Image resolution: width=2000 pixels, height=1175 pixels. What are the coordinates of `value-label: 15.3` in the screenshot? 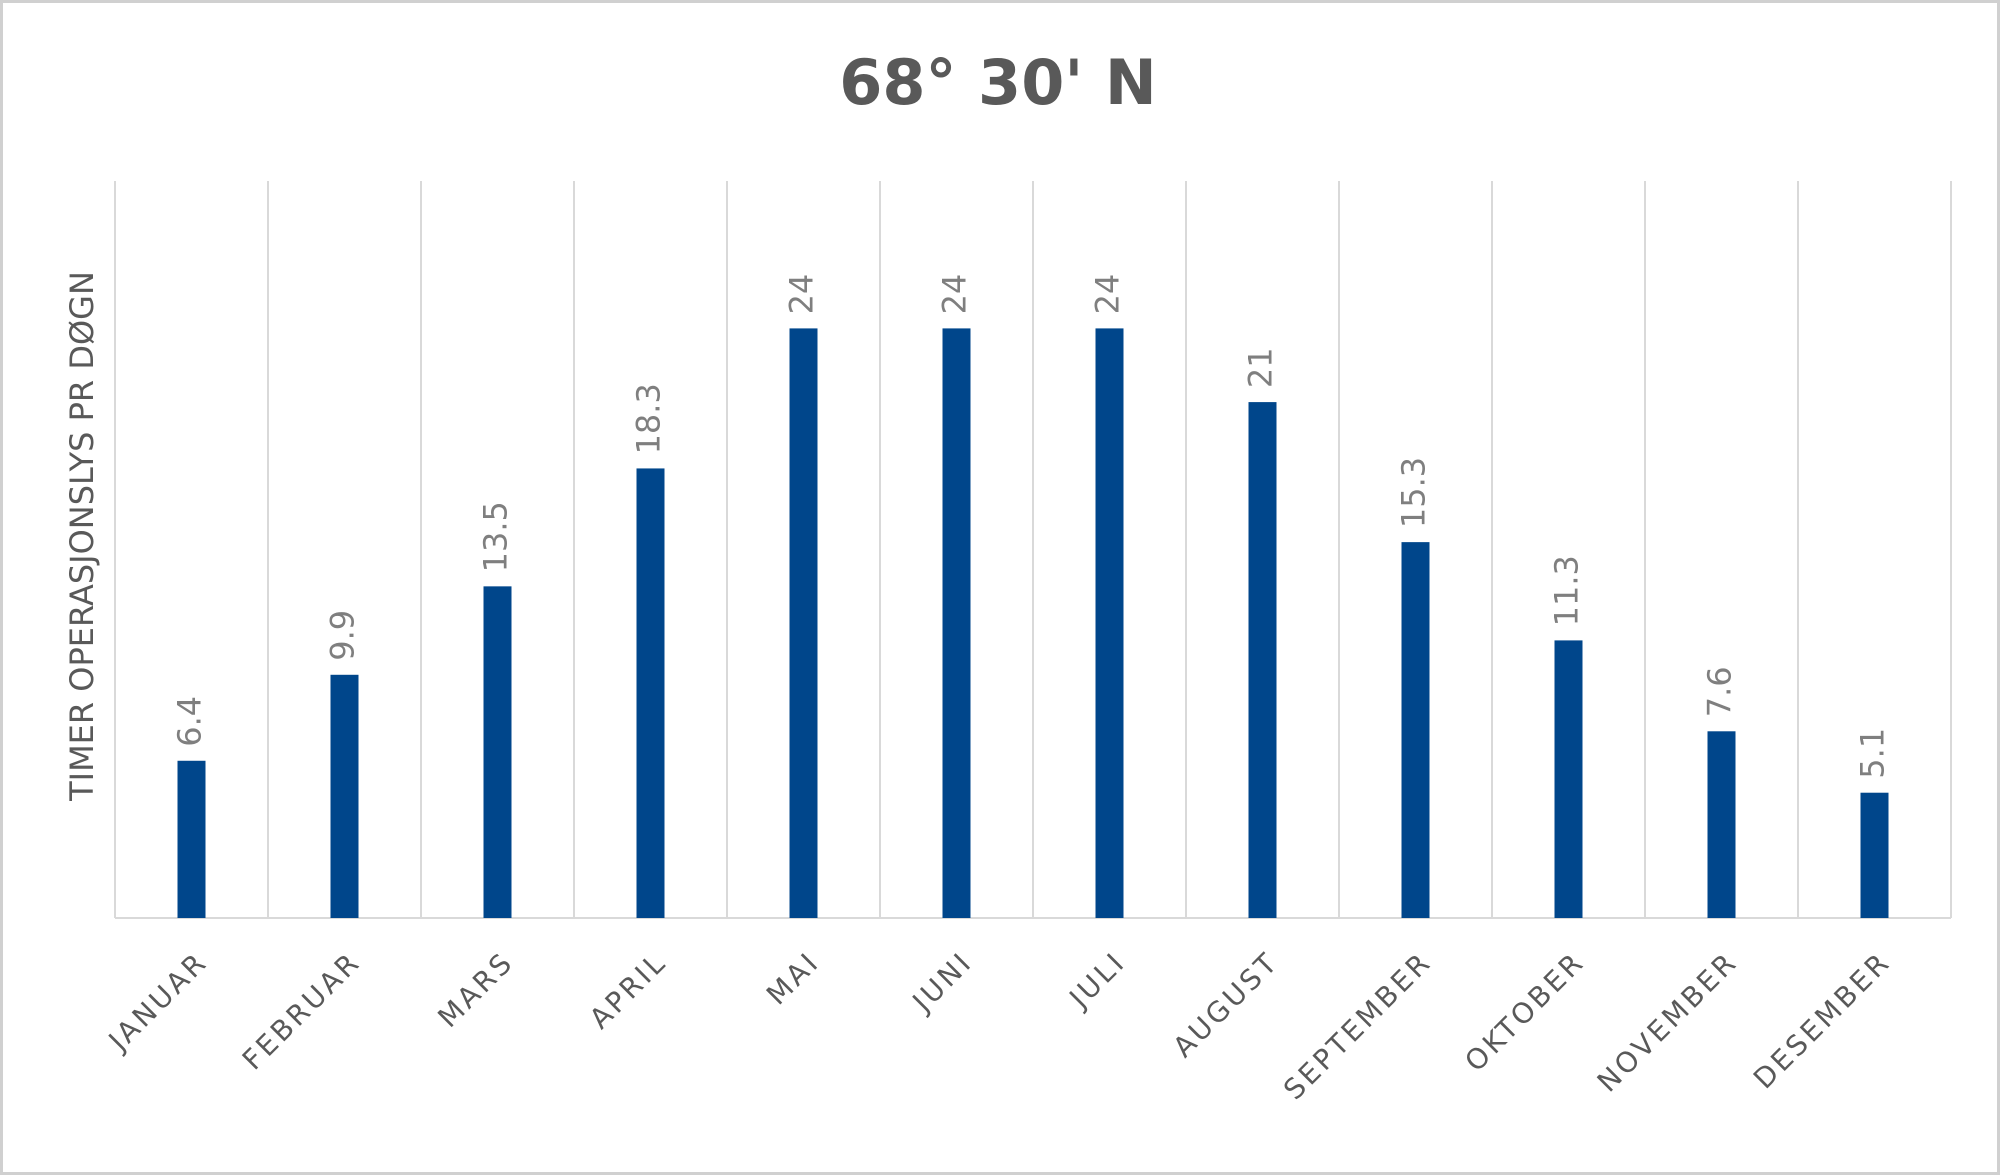 It's located at (1414, 492).